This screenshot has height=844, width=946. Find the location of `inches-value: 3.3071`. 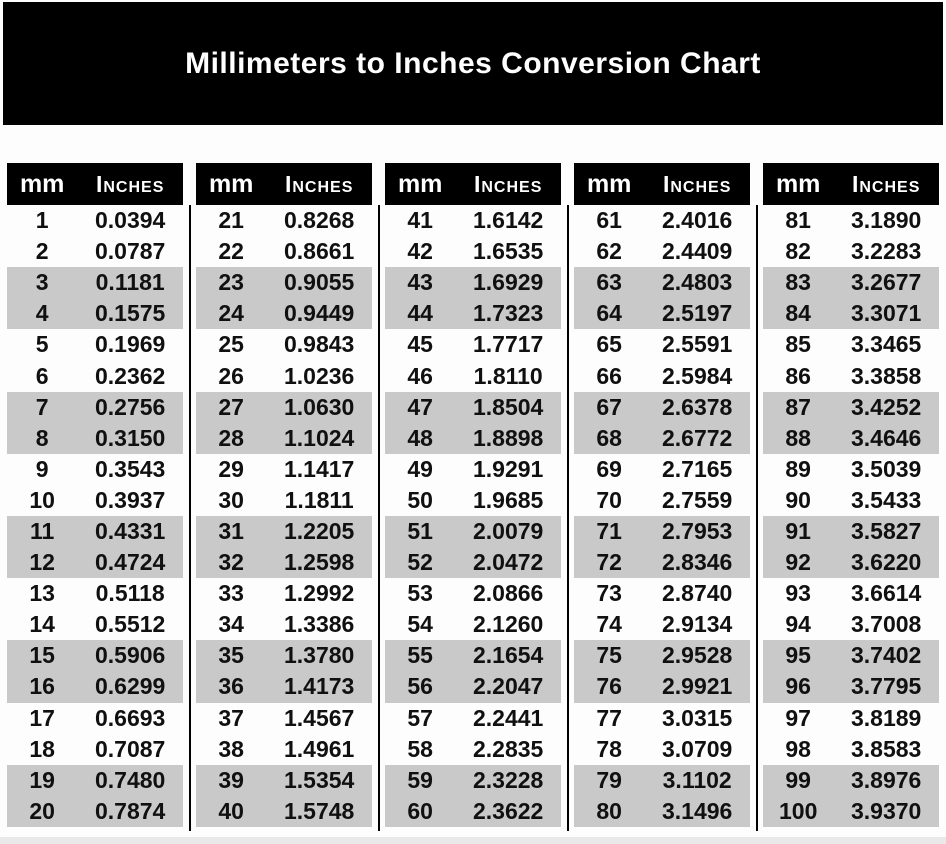

inches-value: 3.3071 is located at coordinates (886, 313).